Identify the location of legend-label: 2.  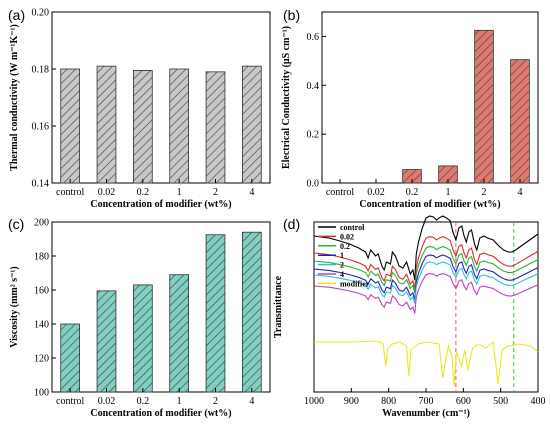
(342, 265).